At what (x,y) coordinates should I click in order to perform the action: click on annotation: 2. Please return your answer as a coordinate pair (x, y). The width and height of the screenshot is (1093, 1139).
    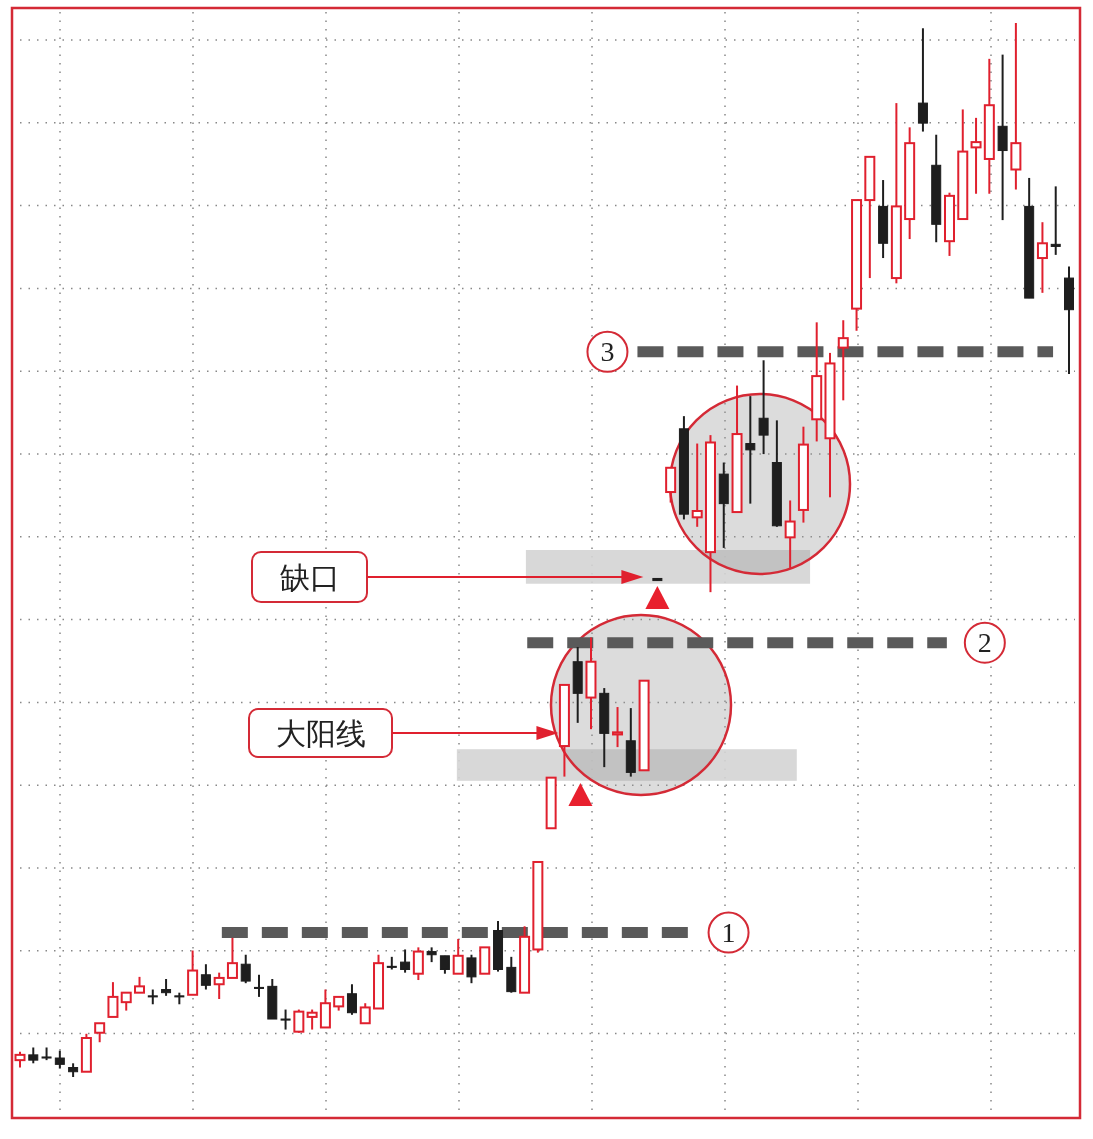
    Looking at the image, I should click on (984, 642).